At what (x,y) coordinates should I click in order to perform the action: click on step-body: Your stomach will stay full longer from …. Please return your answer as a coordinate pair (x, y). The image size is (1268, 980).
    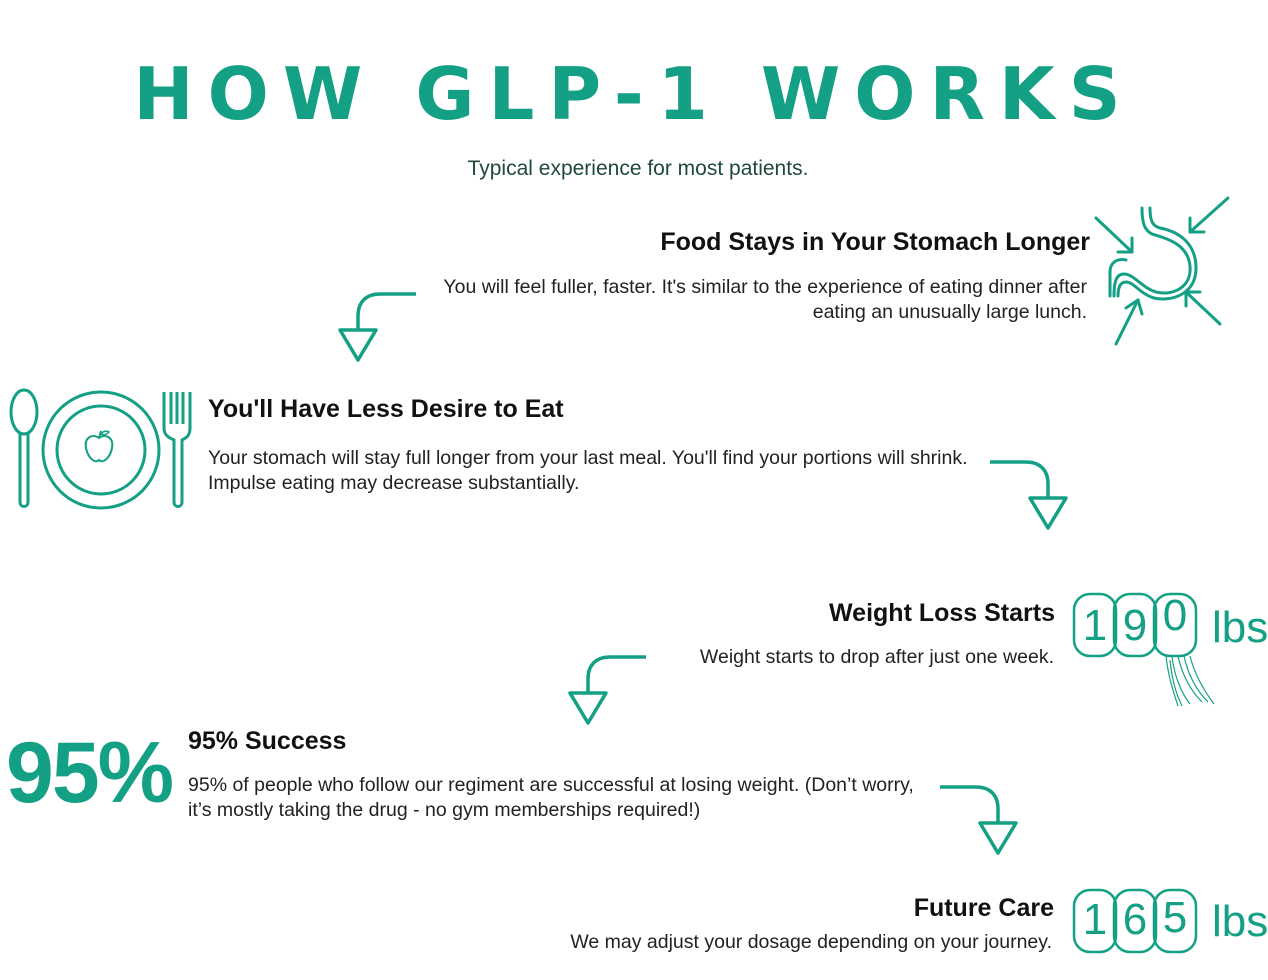
    Looking at the image, I should click on (588, 470).